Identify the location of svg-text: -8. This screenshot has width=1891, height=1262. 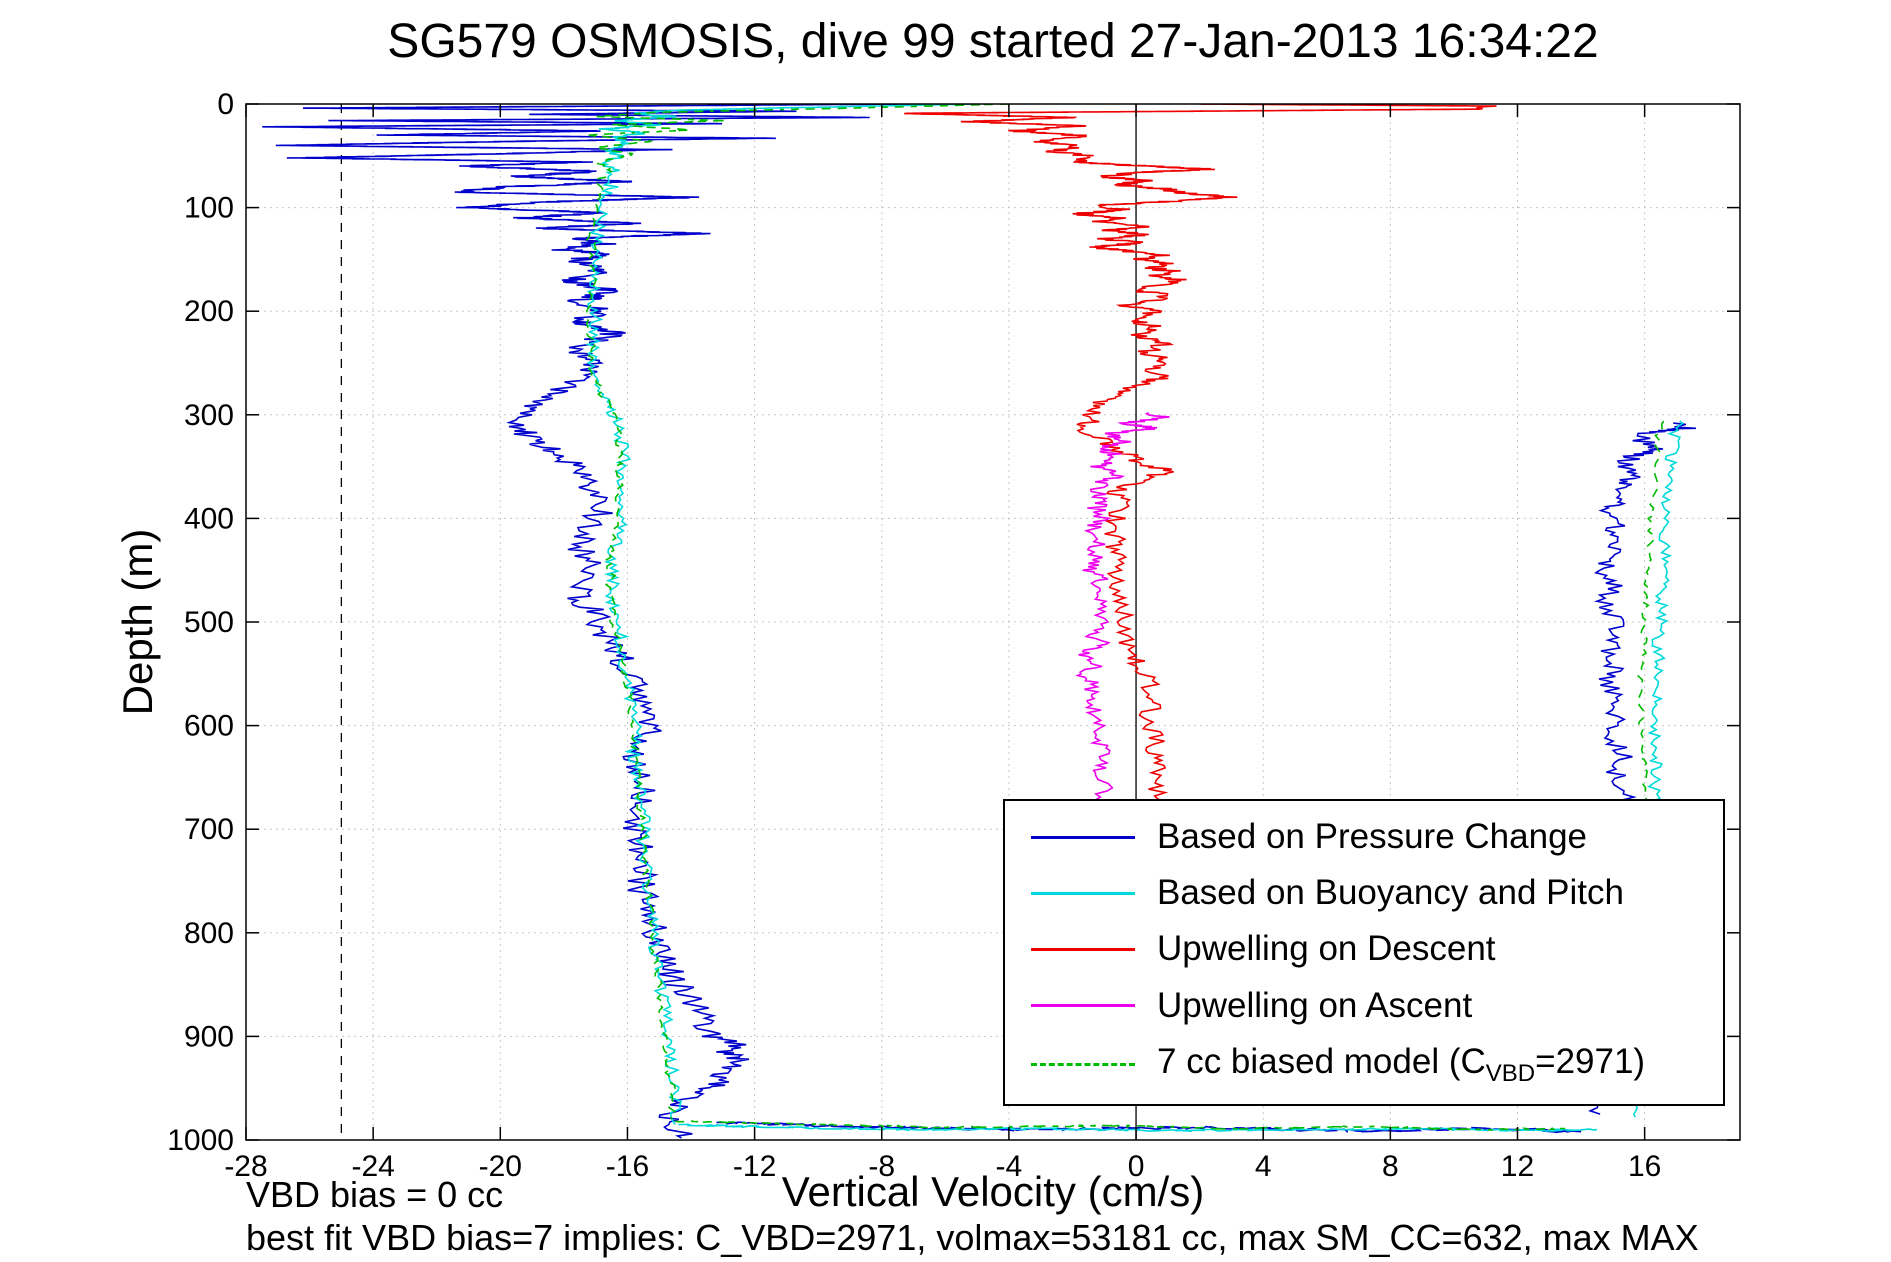
(881, 1166).